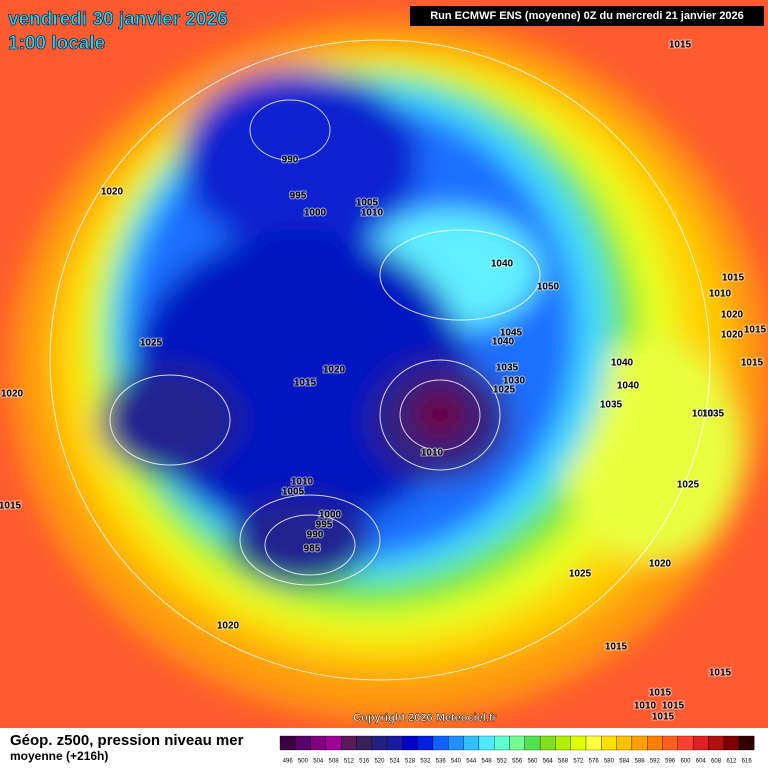 Image resolution: width=768 pixels, height=773 pixels. What do you see at coordinates (312, 549) in the screenshot?
I see `isobar-label: 985` at bounding box center [312, 549].